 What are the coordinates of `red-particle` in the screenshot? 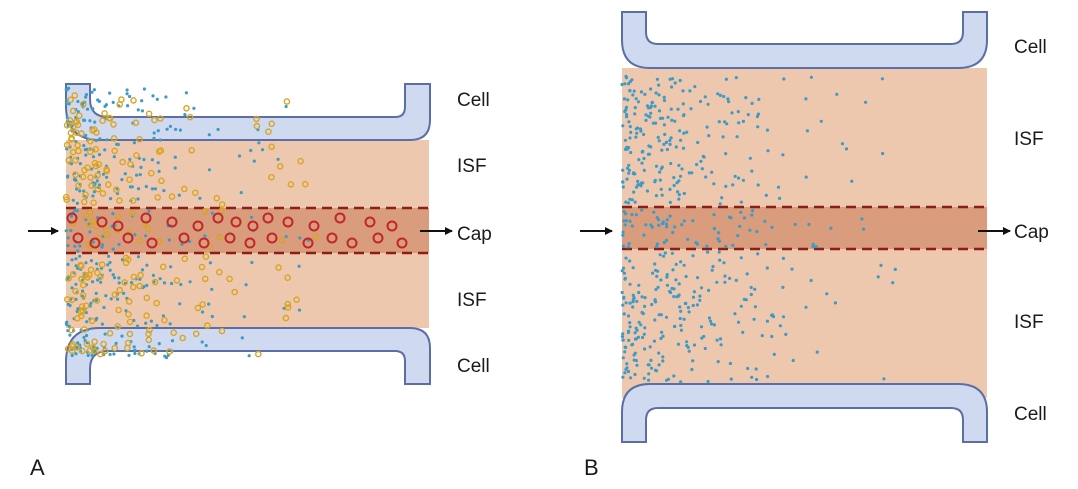 It's located at (268, 218).